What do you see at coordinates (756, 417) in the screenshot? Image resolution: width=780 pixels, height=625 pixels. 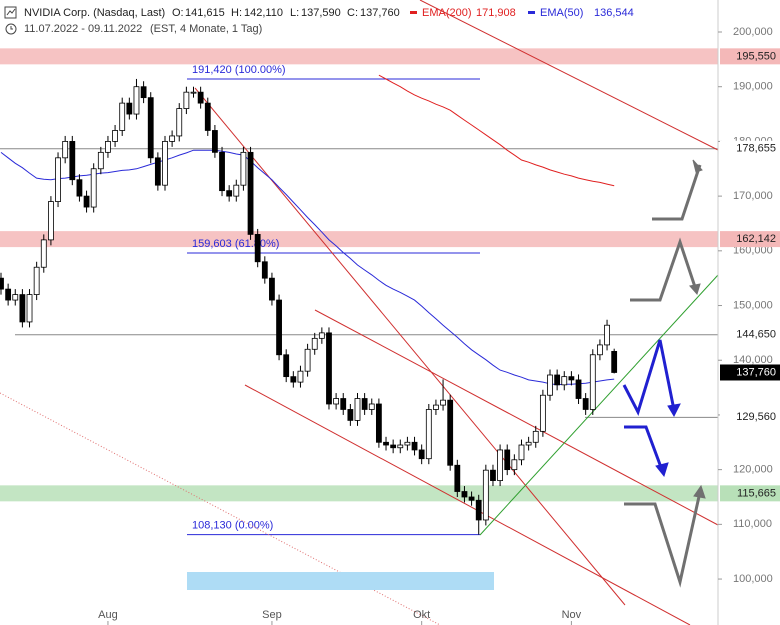 I see `price-label: 129,560` at bounding box center [756, 417].